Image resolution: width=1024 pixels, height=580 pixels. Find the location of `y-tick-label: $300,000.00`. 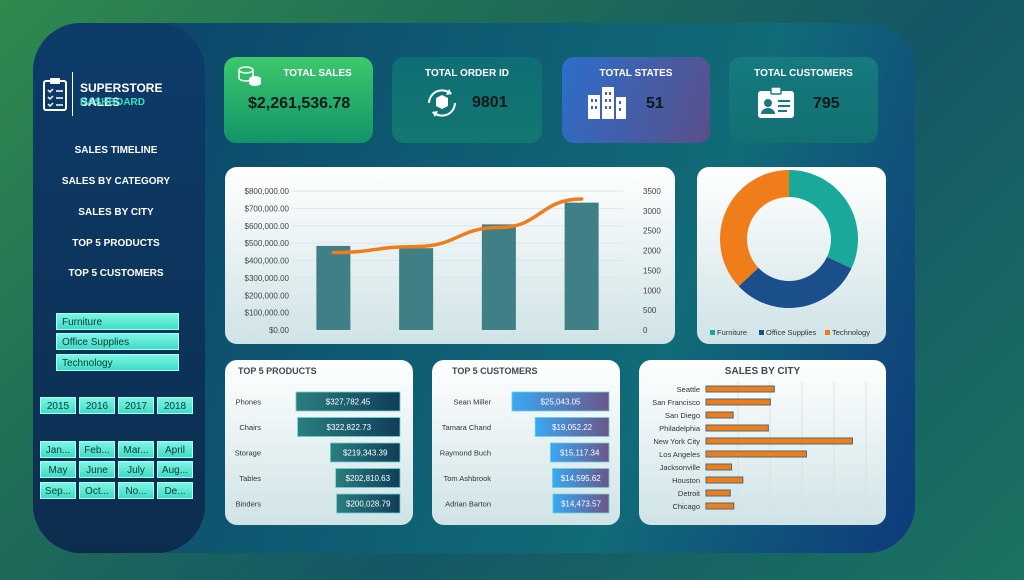

y-tick-label: $300,000.00 is located at coordinates (267, 278).